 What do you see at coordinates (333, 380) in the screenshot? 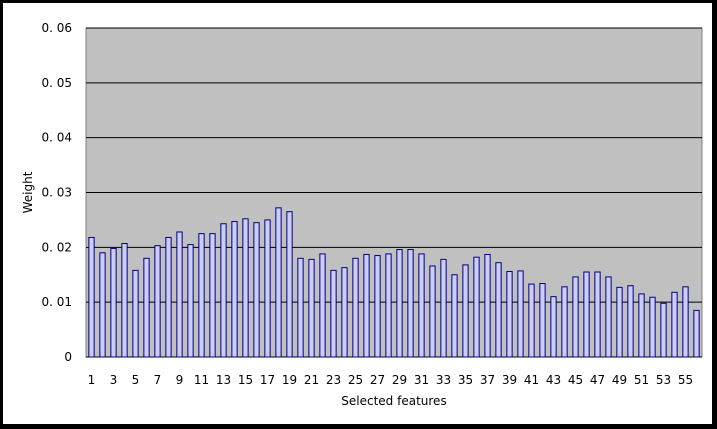
I see `x-tick-label: 23` at bounding box center [333, 380].